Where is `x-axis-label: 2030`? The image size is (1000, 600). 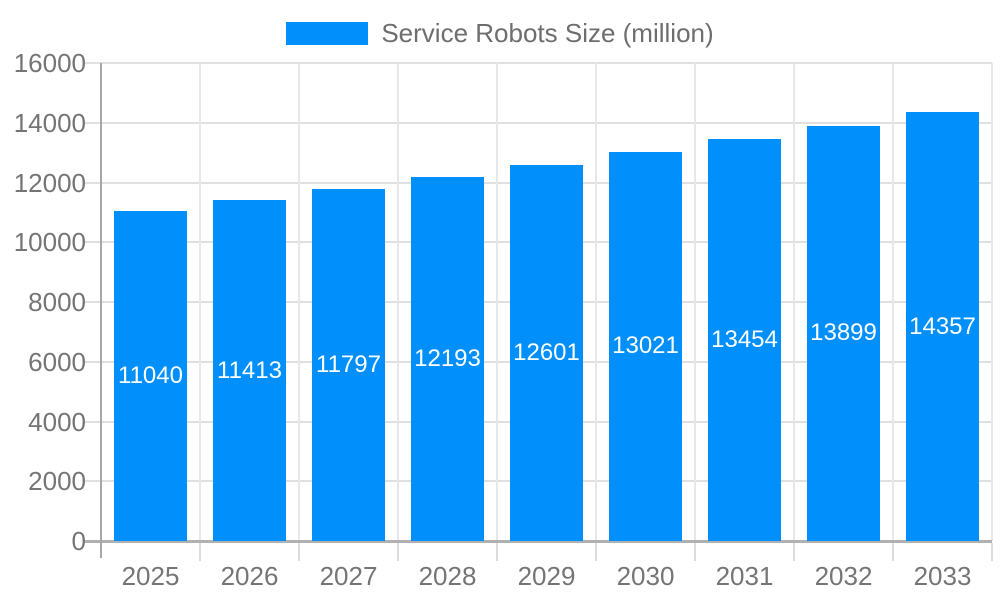 x-axis-label: 2030 is located at coordinates (645, 576).